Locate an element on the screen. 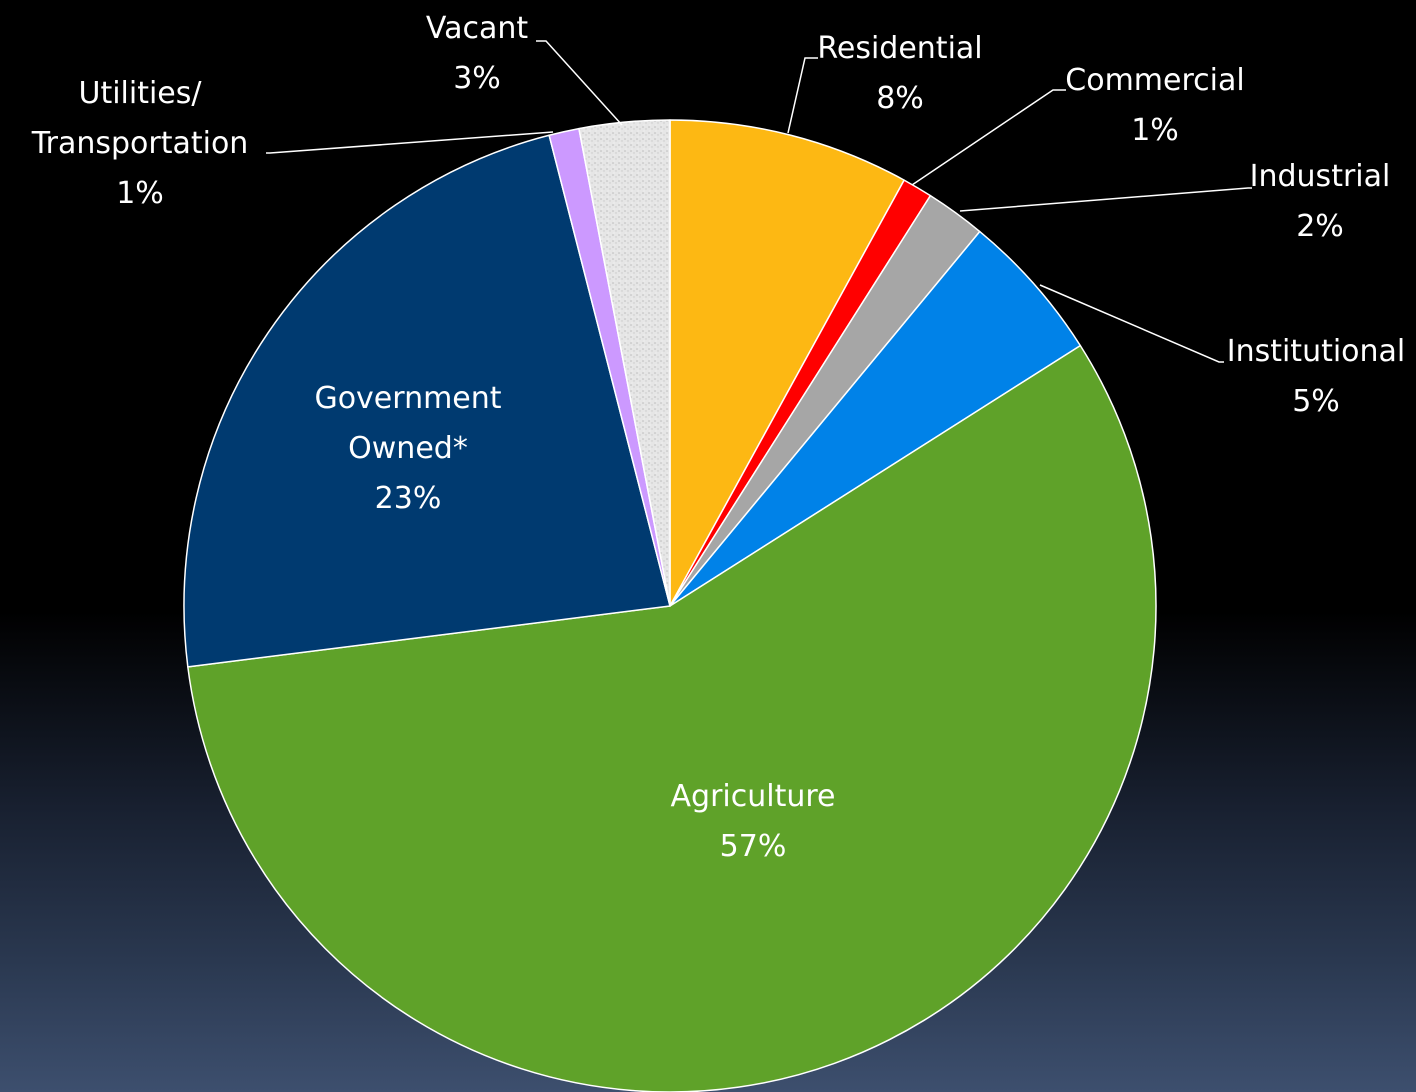 Image resolution: width=1416 pixels, height=1092 pixels. leader-line-industrial is located at coordinates (1105, 199).